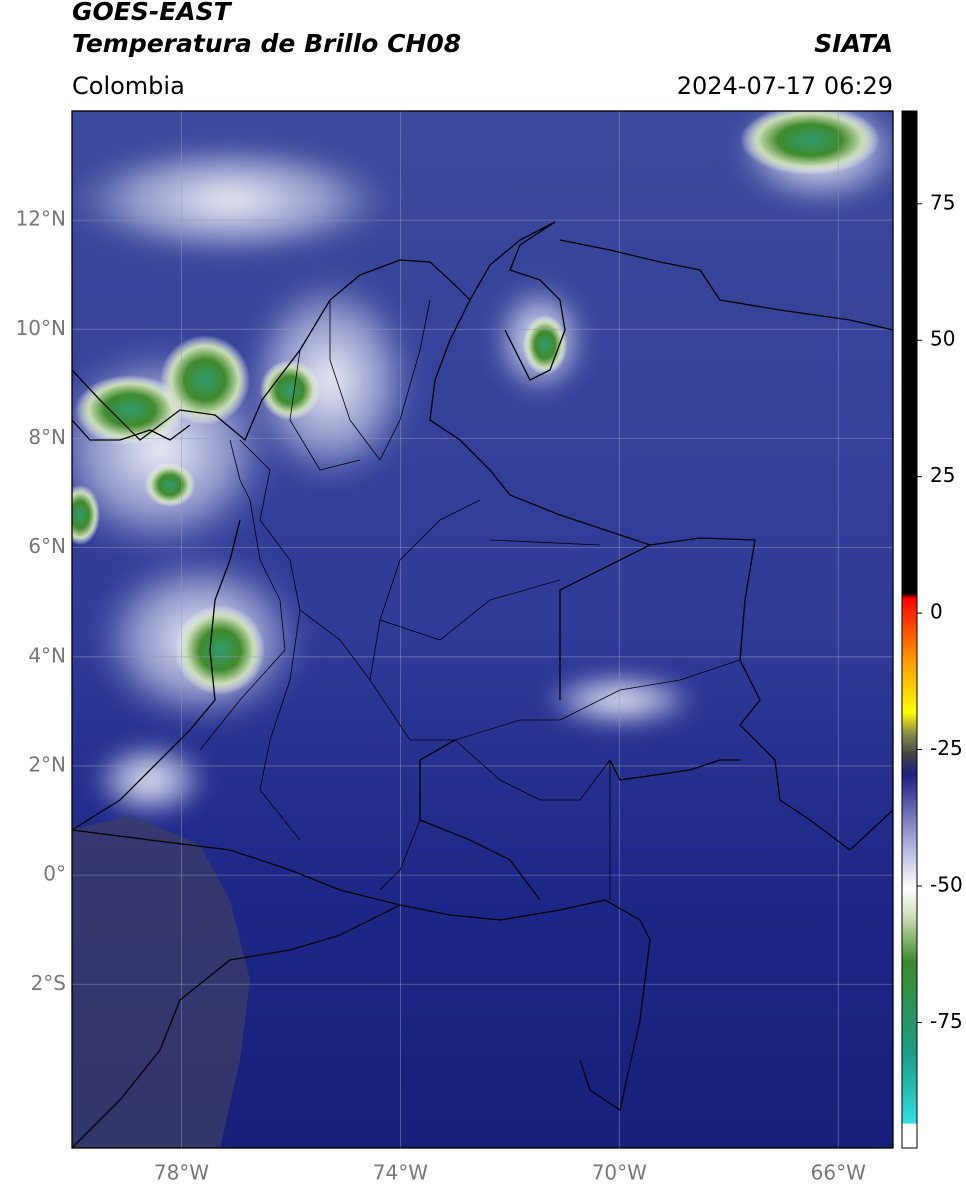 The image size is (966, 1190). What do you see at coordinates (946, 1021) in the screenshot?
I see `colorbar-tick-label: -75` at bounding box center [946, 1021].